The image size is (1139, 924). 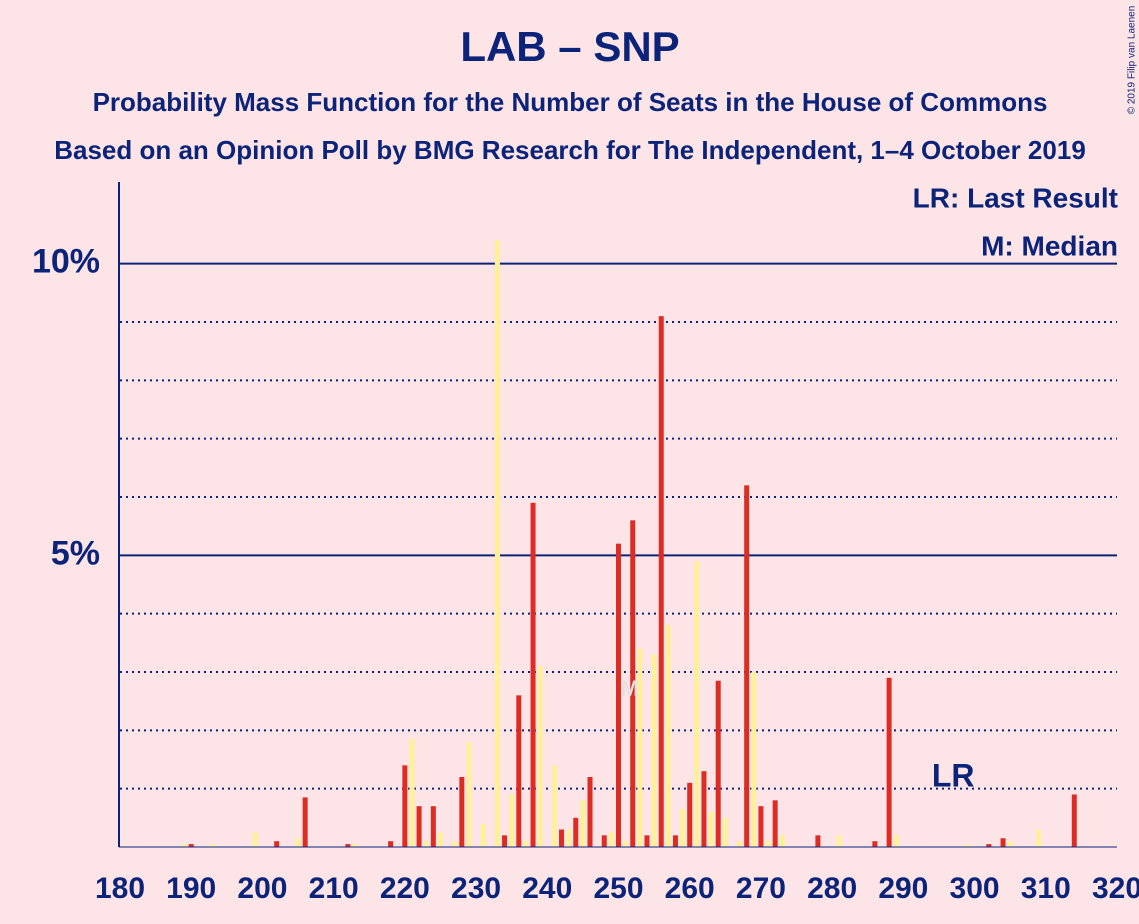 I want to click on x-tick-label: 190, so click(x=191, y=888).